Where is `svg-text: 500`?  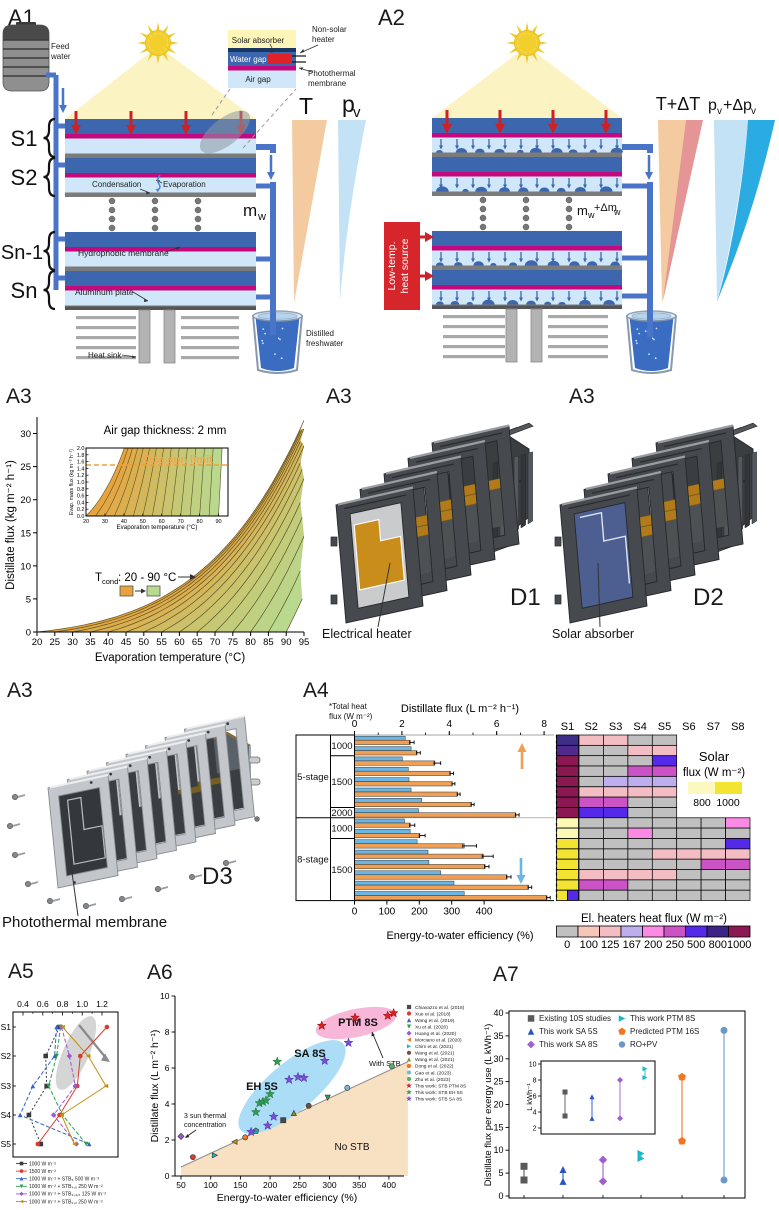
svg-text: 500 is located at coordinates (696, 945).